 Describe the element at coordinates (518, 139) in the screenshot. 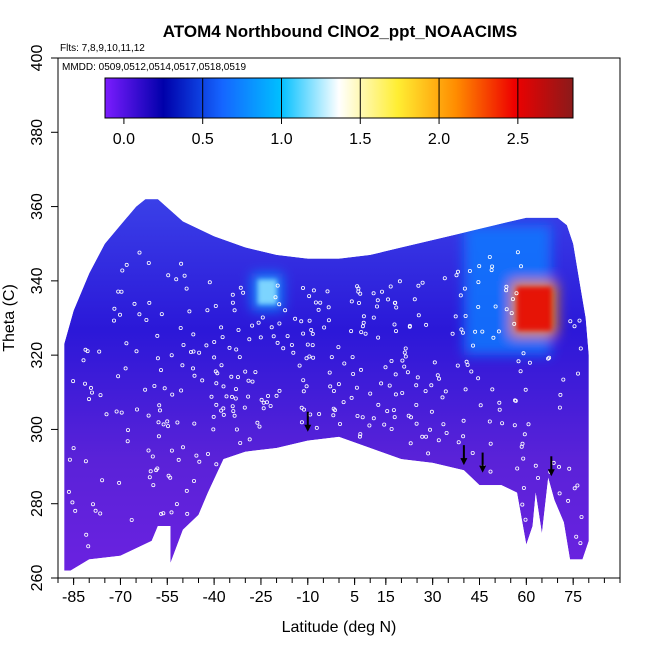

I see `colorbar-tick-label: 2.5` at that location.